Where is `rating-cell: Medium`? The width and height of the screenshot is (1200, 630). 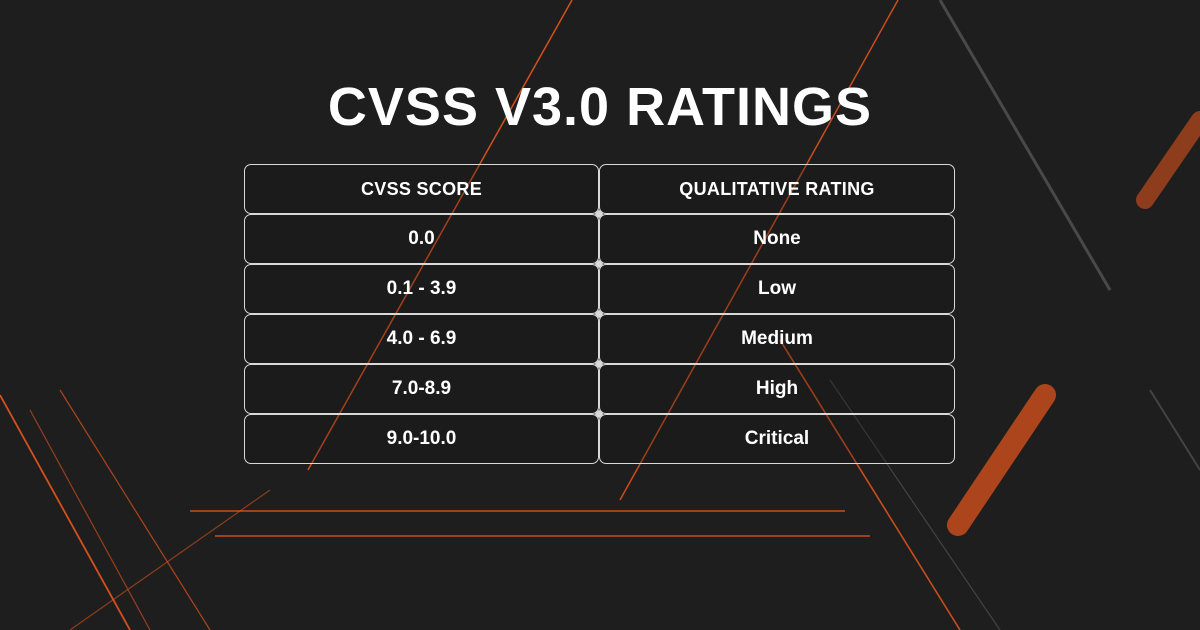 rating-cell: Medium is located at coordinates (777, 339).